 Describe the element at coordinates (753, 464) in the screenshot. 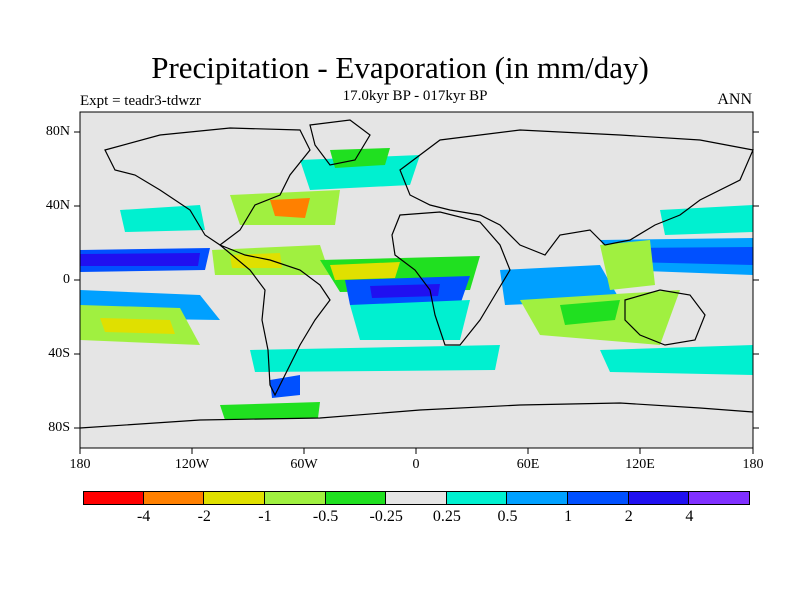

I see `lon-label-180e: 180` at that location.